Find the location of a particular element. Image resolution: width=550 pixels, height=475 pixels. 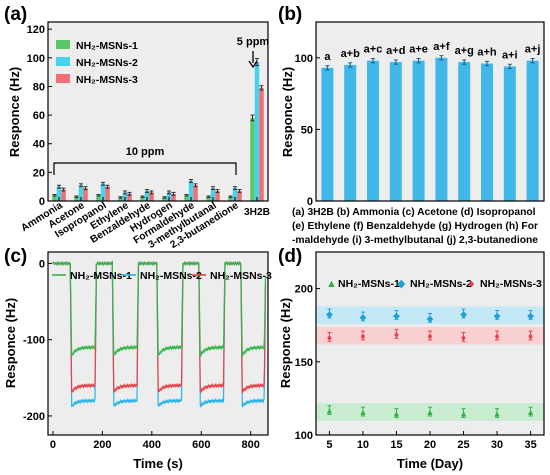

panel-d-ylabel: Responce (Hz) is located at coordinates (285, 343).